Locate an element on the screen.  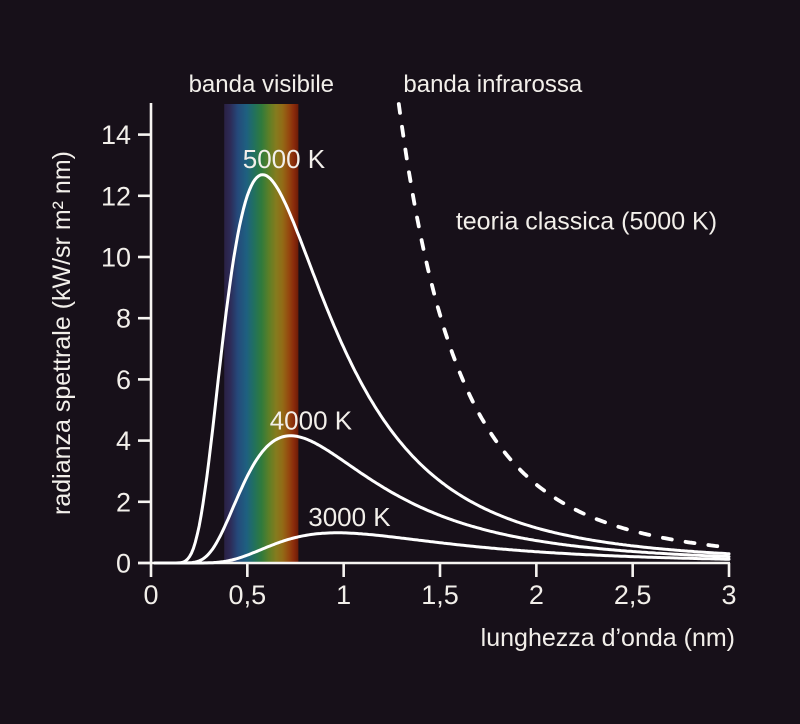
y-tick-label: 6 is located at coordinates (123, 380).